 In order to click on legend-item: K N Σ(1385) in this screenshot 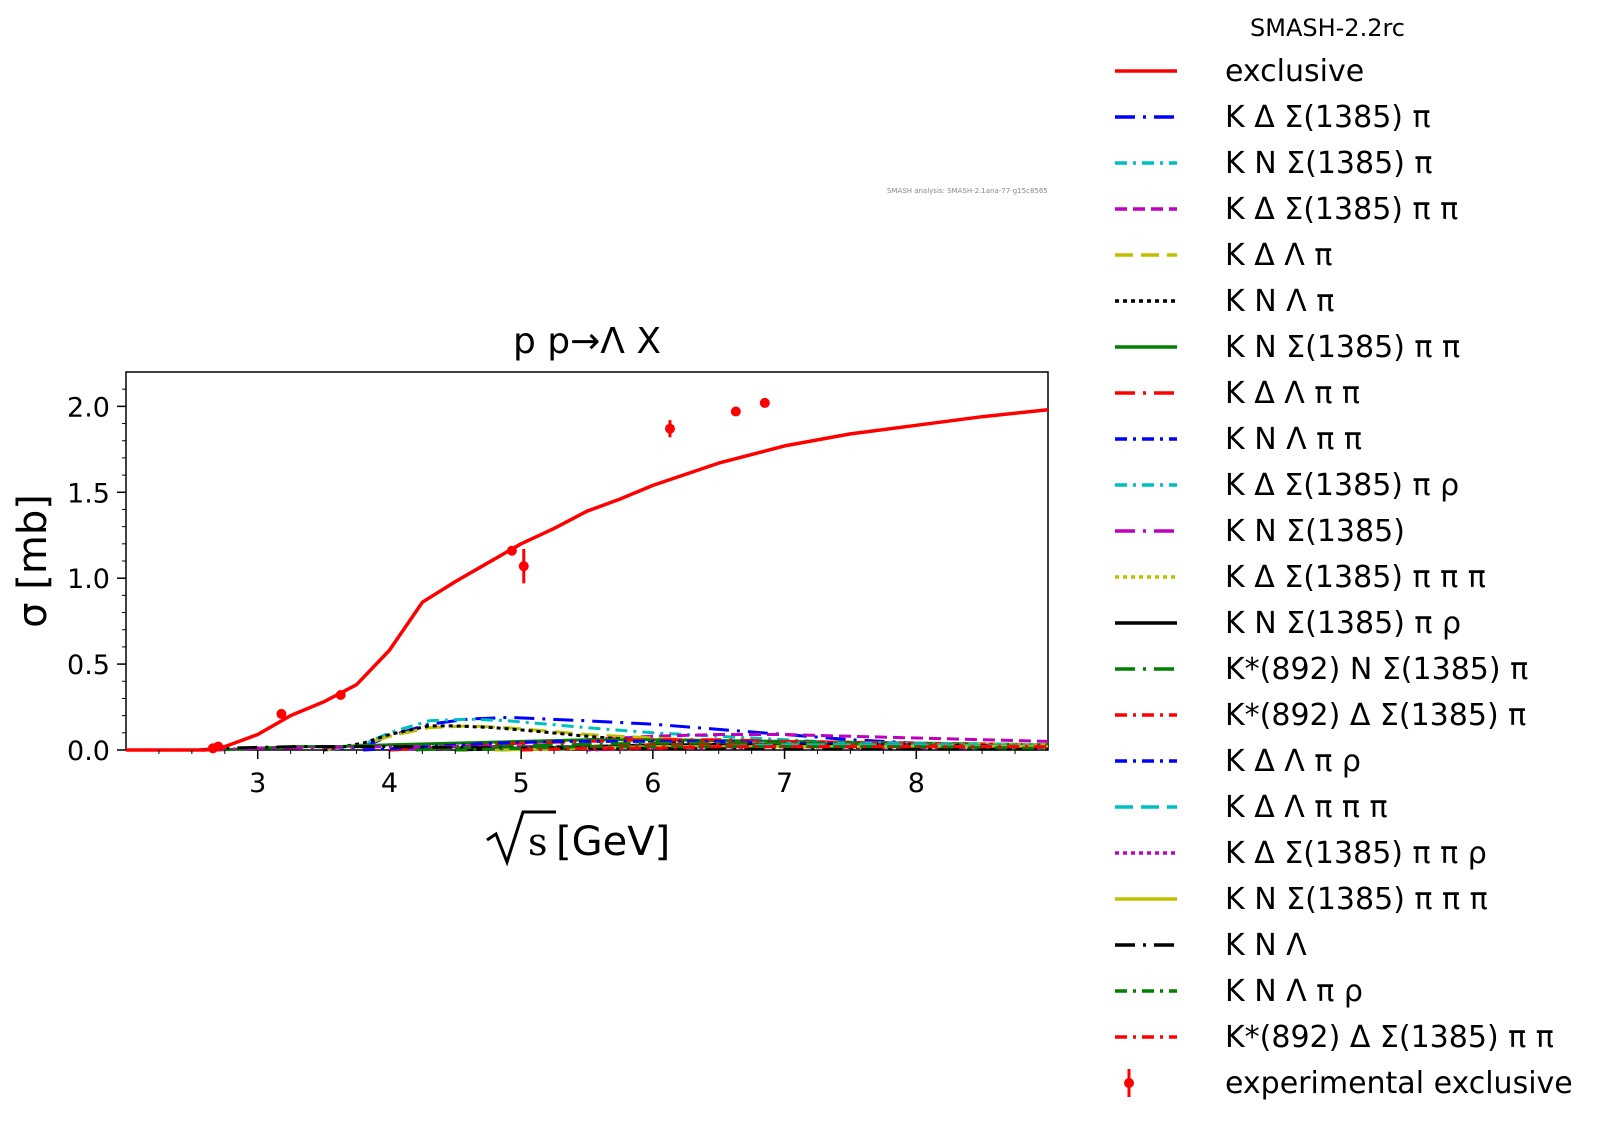, I will do `click(1260, 531)`.